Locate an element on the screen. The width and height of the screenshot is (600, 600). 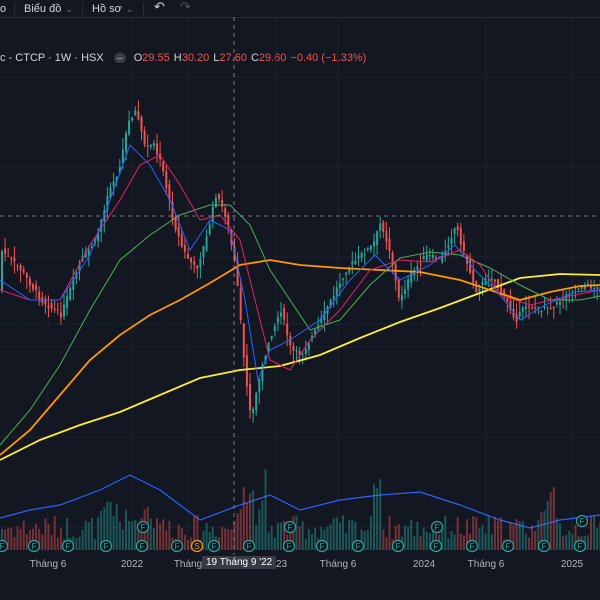
top-toolbar: o Biểu đồ ⌄ Hồ sơ ⌄ ↶ ↷ is located at coordinates (300, 9).